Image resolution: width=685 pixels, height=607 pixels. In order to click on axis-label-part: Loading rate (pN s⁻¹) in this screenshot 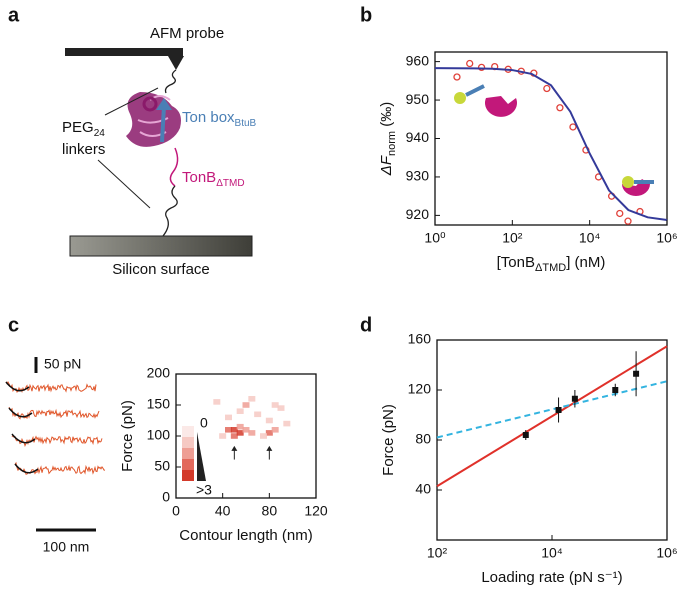, I will do `click(551, 577)`.